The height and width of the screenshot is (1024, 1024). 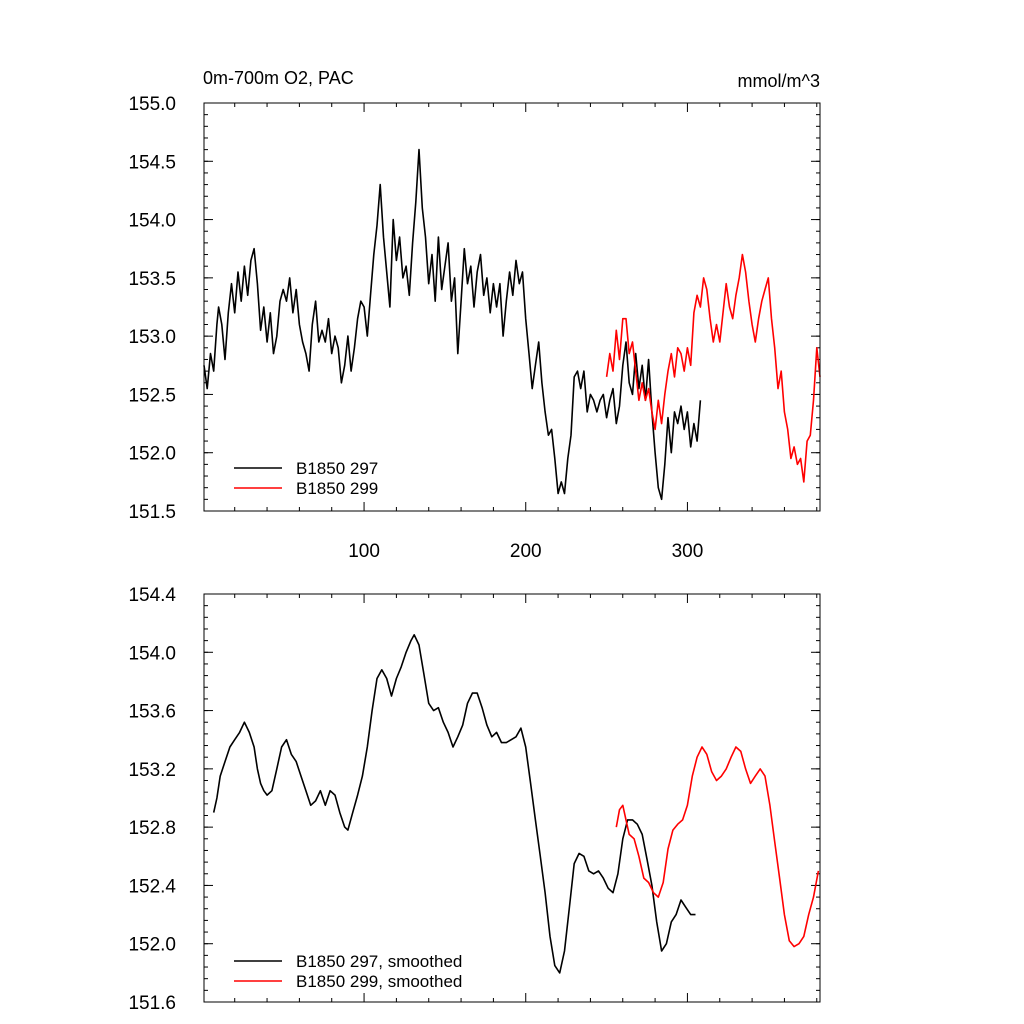 I want to click on y-tick-label: 154.4, so click(x=152, y=595).